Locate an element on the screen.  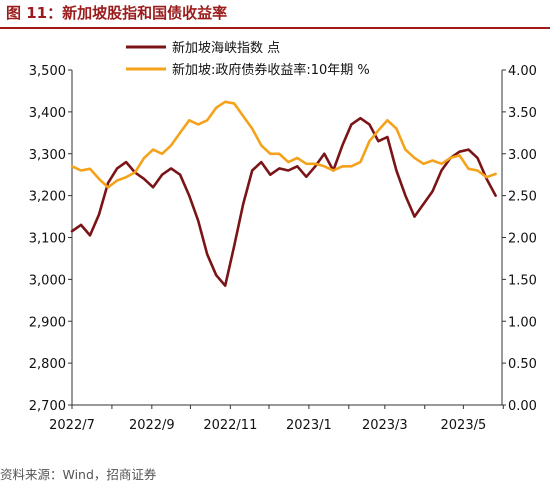
legend-label: 新加坡海峡指数 点 is located at coordinates (226, 48).